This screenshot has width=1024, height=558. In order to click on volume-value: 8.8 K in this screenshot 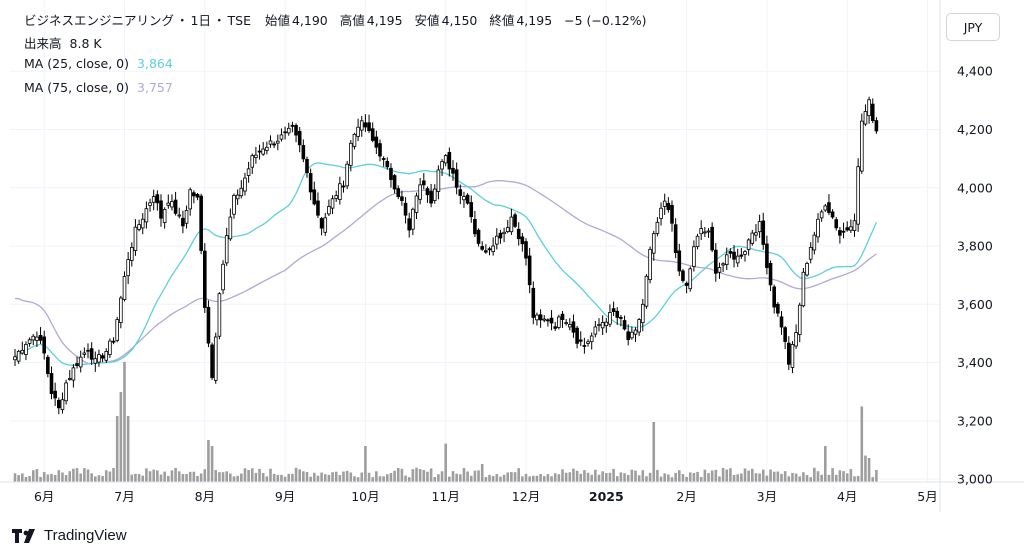, I will do `click(85, 43)`.